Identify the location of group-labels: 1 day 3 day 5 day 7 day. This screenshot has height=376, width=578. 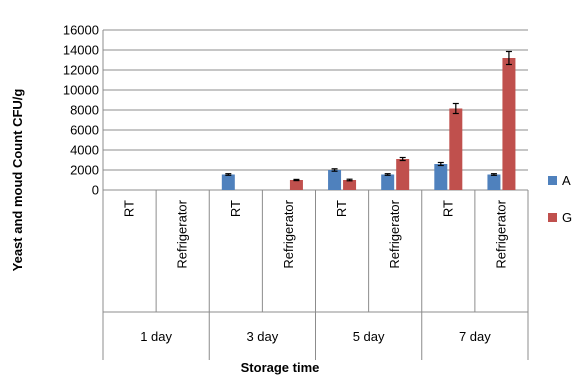
(315, 336).